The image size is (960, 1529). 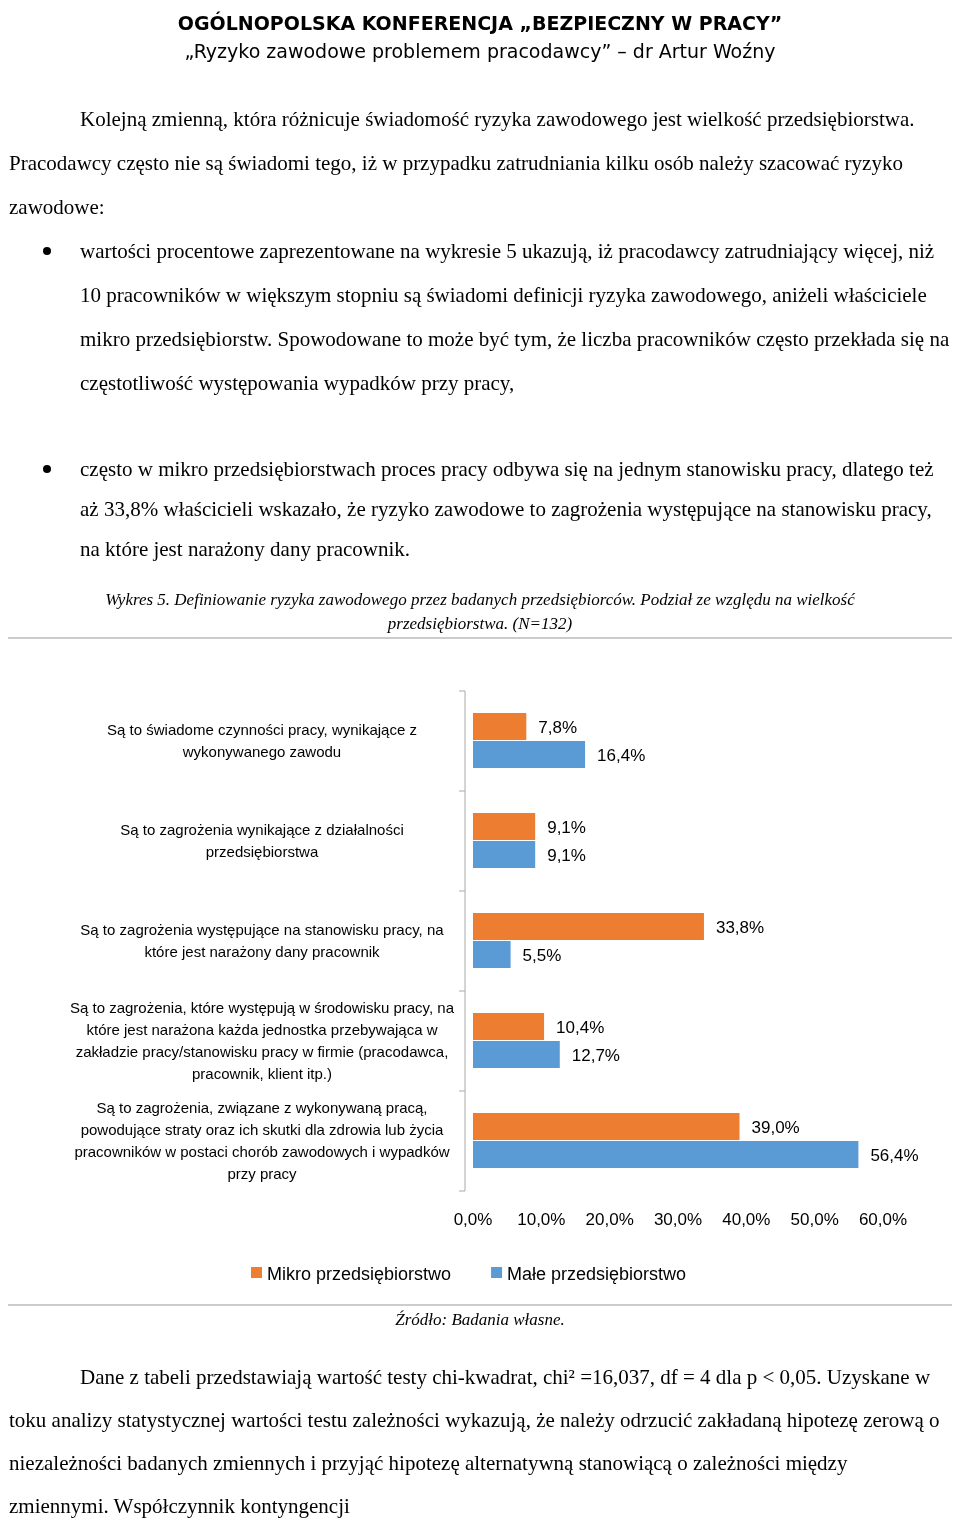 What do you see at coordinates (507, 509) in the screenshot?
I see `text: często w mikro przedsiębiorstwach proces pracy odbywa się na jednym stanowisku pracy, dlatego też aż 33,8% właścicieli wskazało, że ryzyko zawodowe to zagrożenia występujące na stanowisku pracy, na które jest narażony dany pracownik.` at bounding box center [507, 509].